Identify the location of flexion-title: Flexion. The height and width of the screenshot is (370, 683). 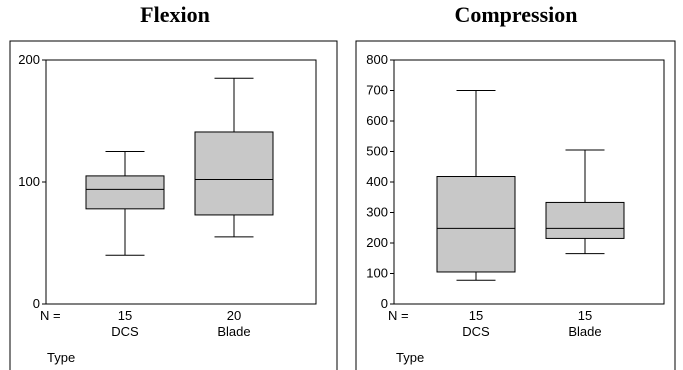
(175, 14).